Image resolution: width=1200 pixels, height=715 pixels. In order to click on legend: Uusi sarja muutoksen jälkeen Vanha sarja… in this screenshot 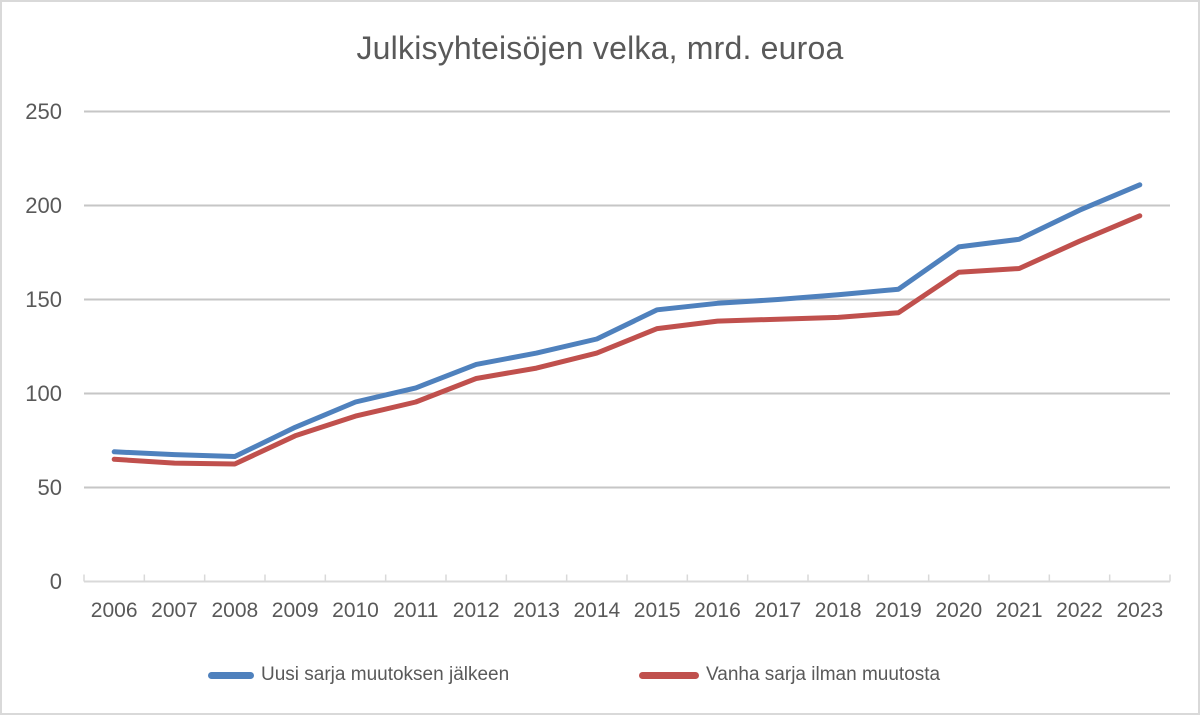, I will do `click(600, 677)`.